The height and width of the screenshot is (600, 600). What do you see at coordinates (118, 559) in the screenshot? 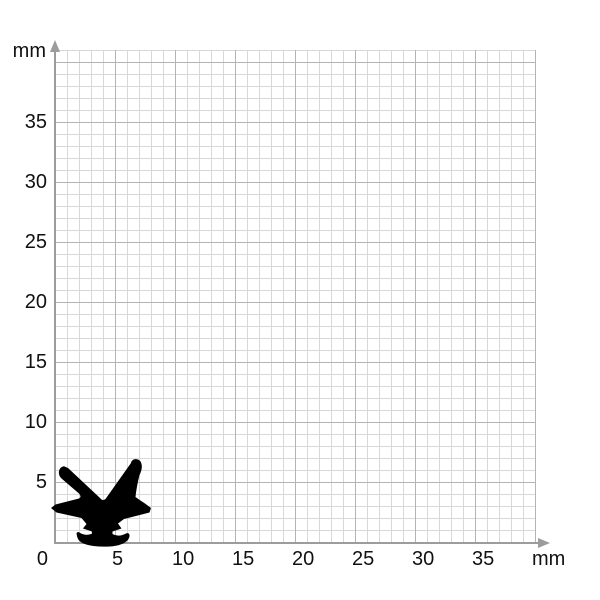
I see `x-tick-label-5: 5` at bounding box center [118, 559].